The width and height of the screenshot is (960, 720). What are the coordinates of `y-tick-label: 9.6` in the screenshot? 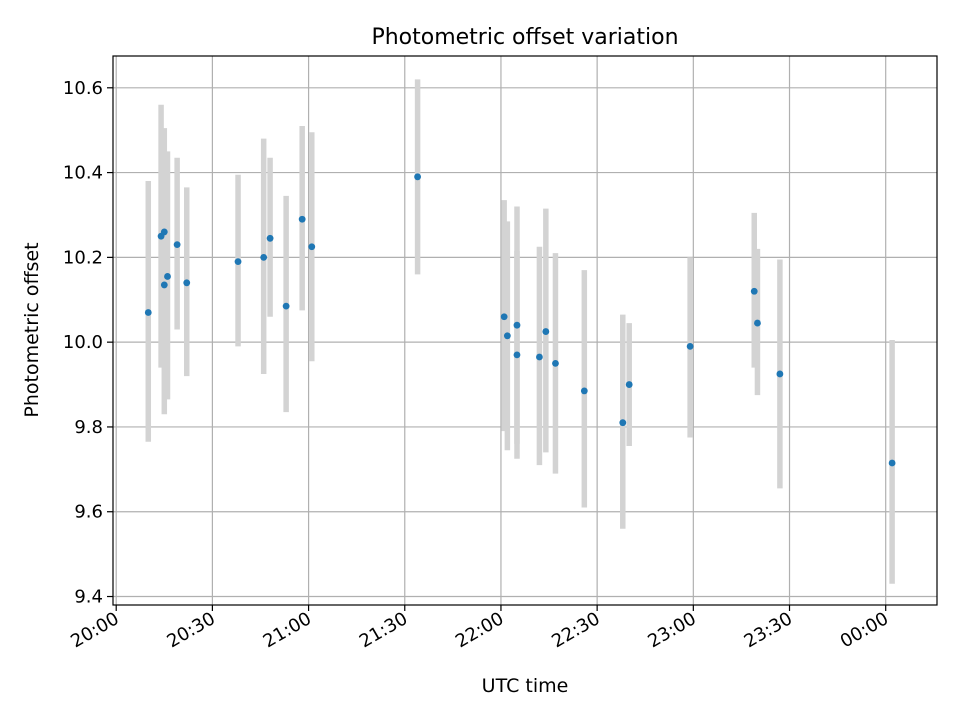 It's located at (88, 512).